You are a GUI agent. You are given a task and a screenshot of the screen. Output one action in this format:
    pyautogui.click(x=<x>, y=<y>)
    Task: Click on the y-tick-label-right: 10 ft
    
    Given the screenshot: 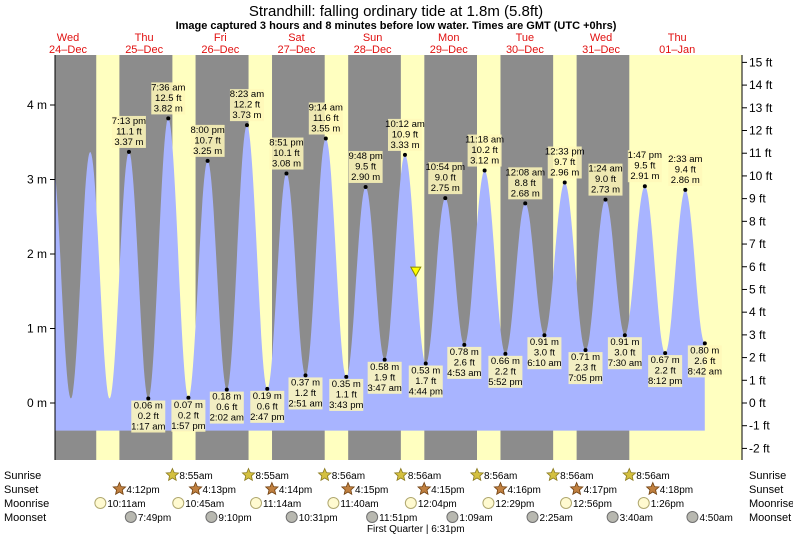 What is the action you would take?
    pyautogui.click(x=761, y=176)
    